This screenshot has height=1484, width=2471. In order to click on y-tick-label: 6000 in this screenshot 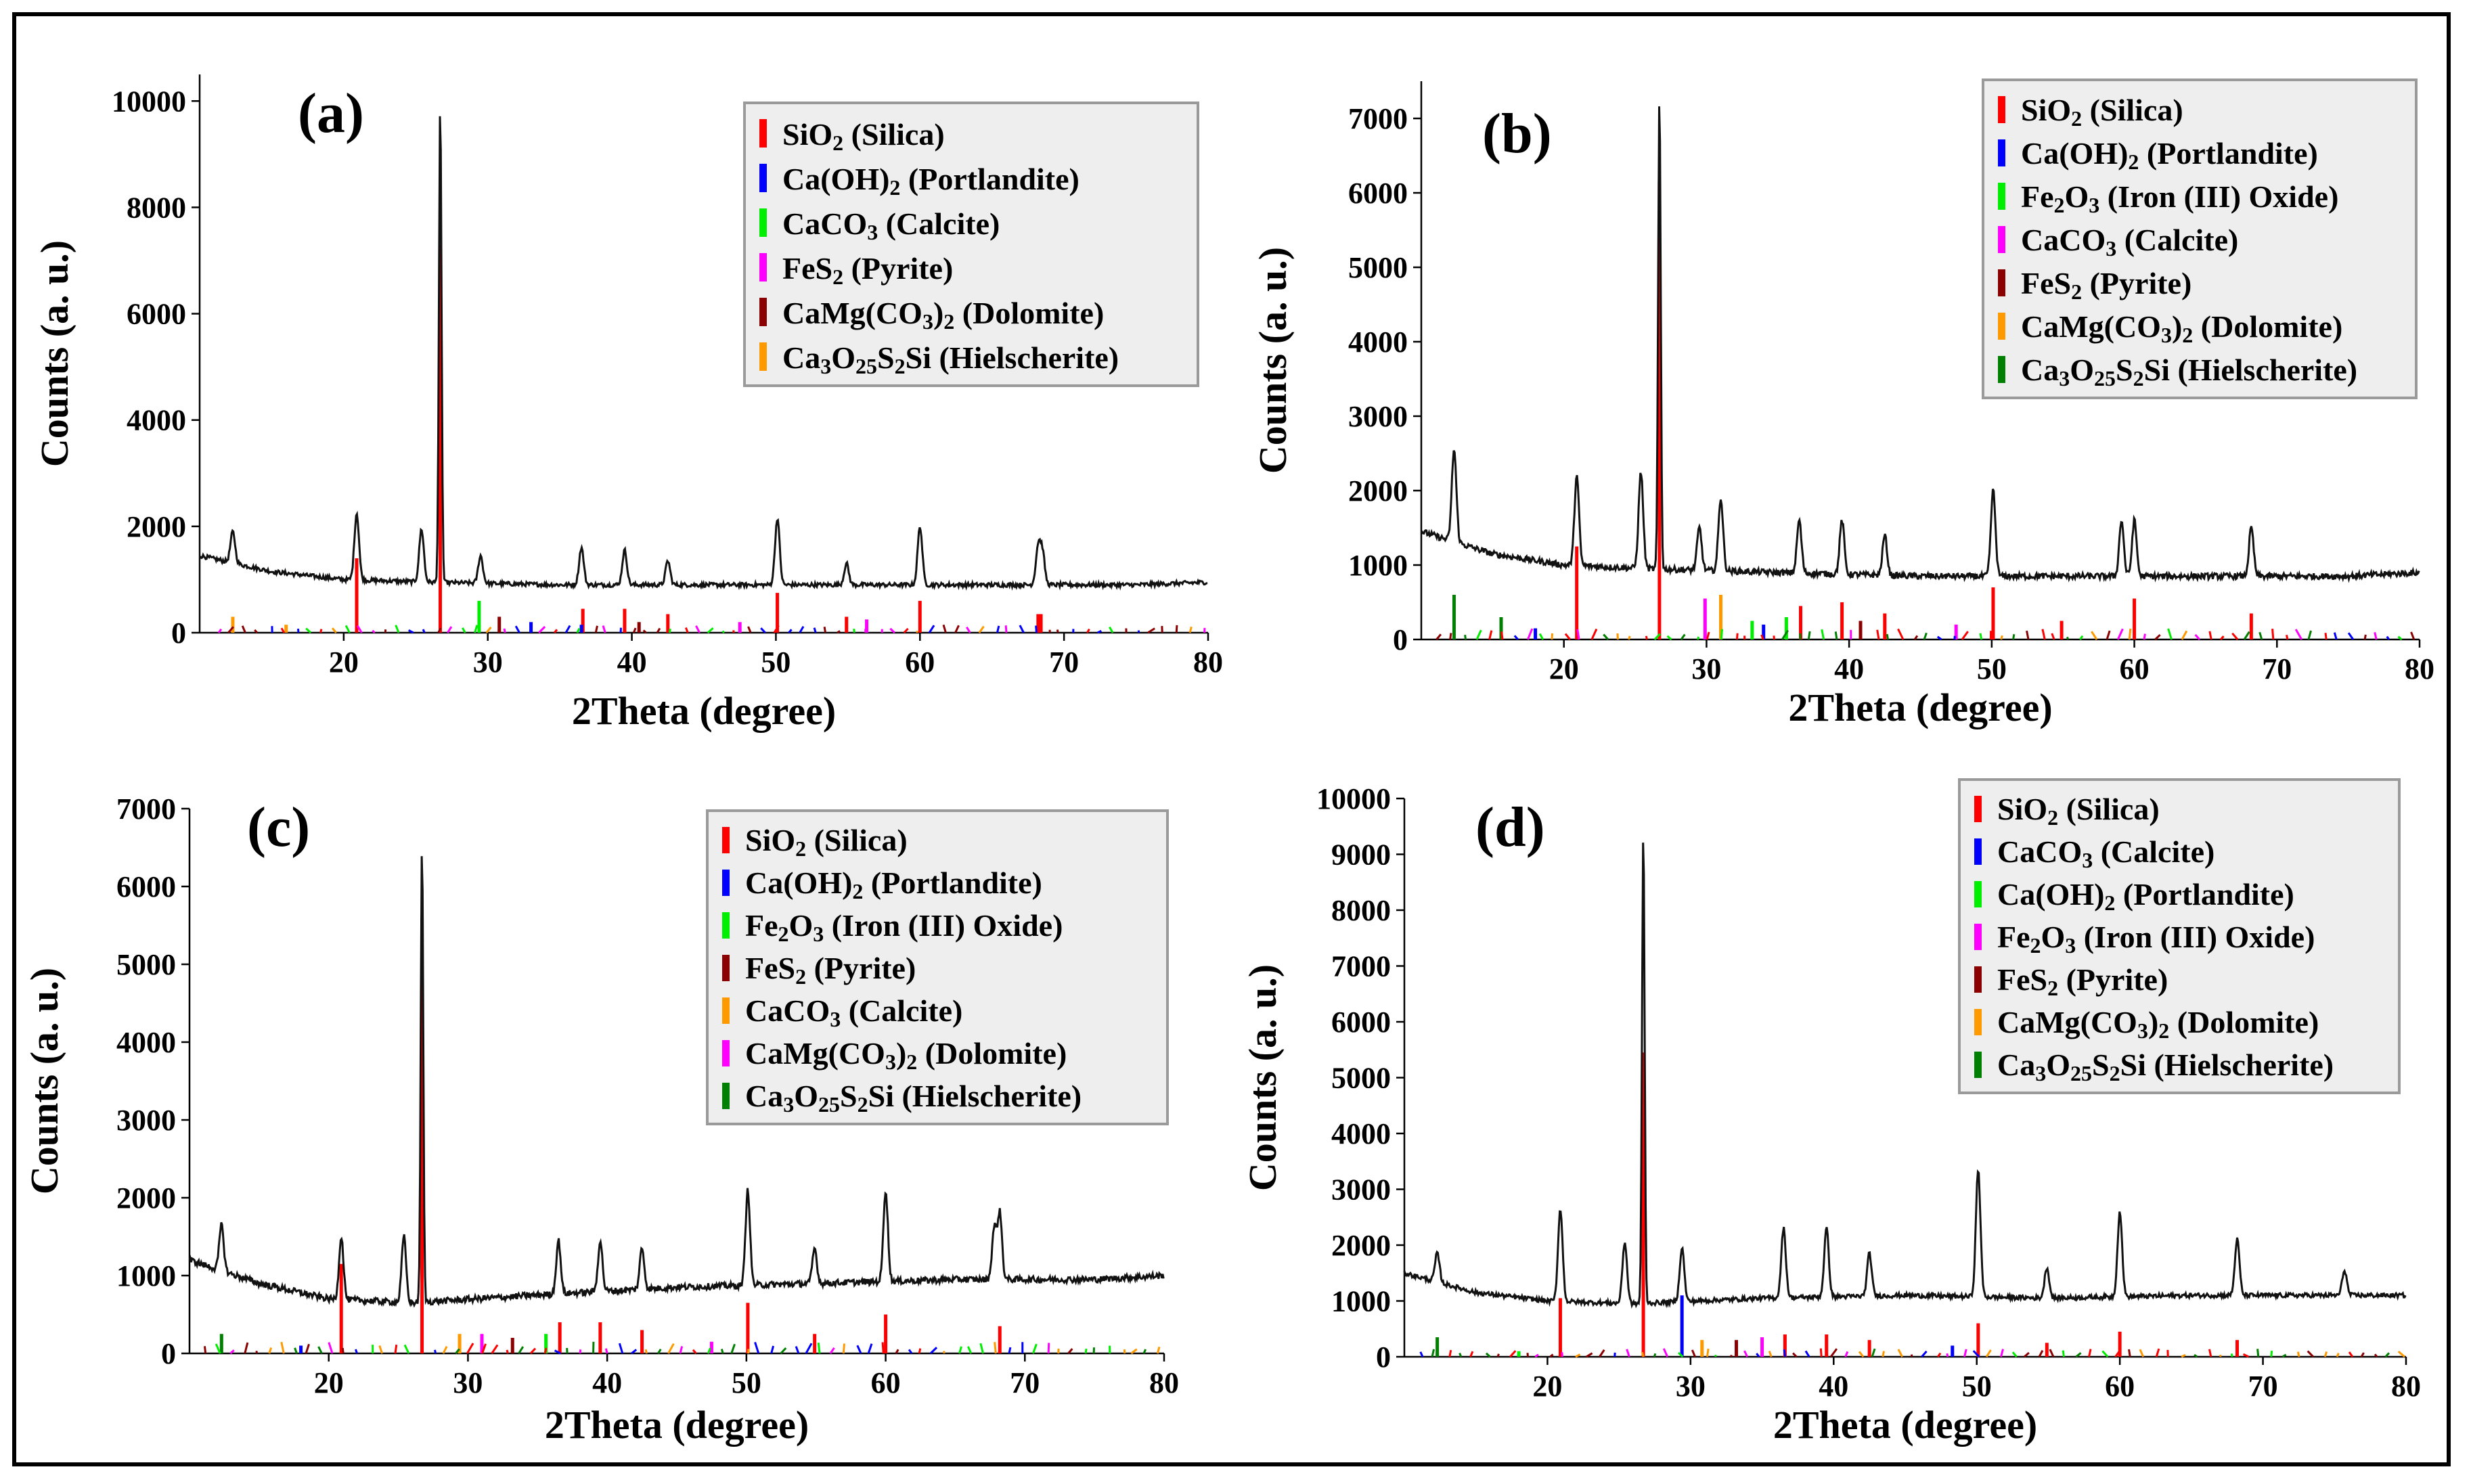, I will do `click(146, 887)`.